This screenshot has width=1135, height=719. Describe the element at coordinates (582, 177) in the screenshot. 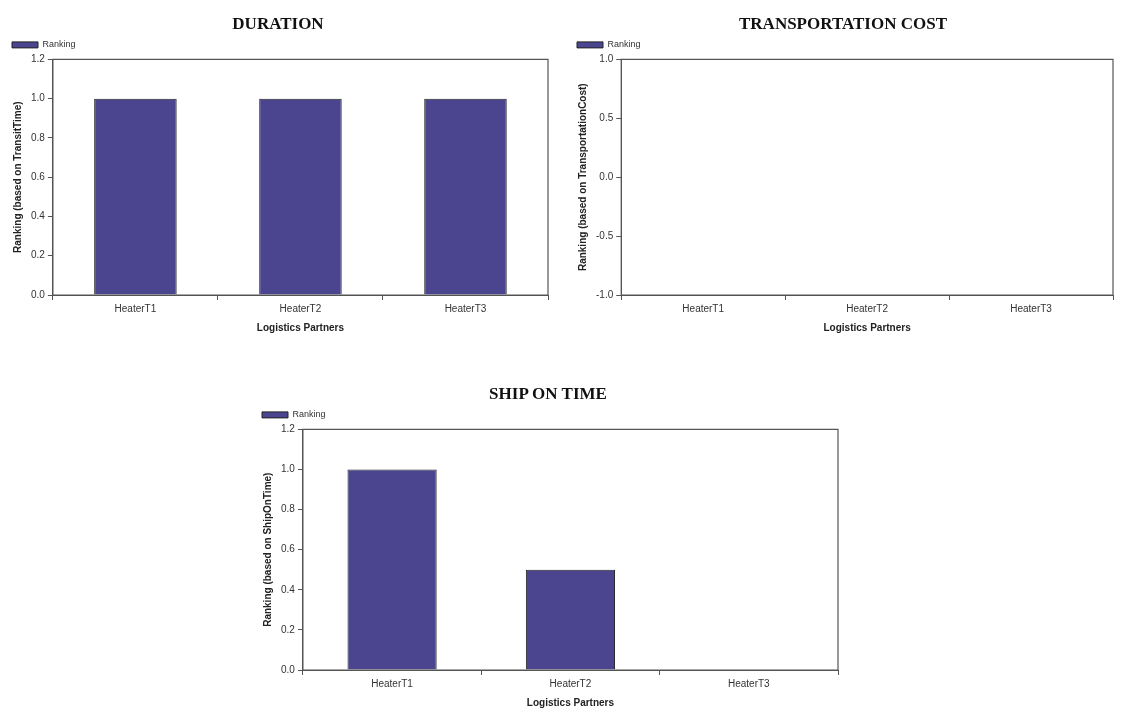

I see `y-axis-title: Ranking (based on TransportationCost)` at that location.